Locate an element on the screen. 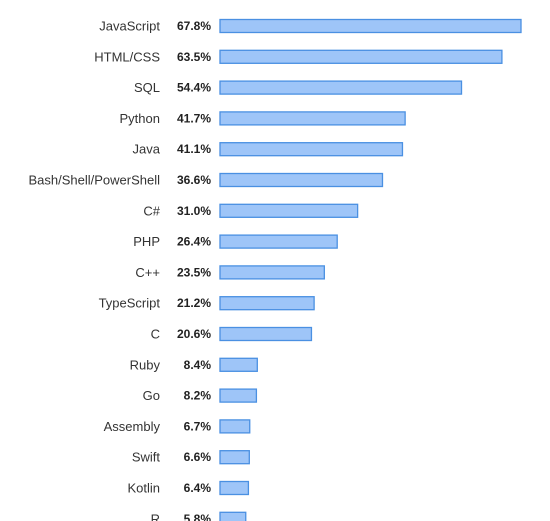  bar-row: HTML/CSS 63.5% is located at coordinates (298, 56).